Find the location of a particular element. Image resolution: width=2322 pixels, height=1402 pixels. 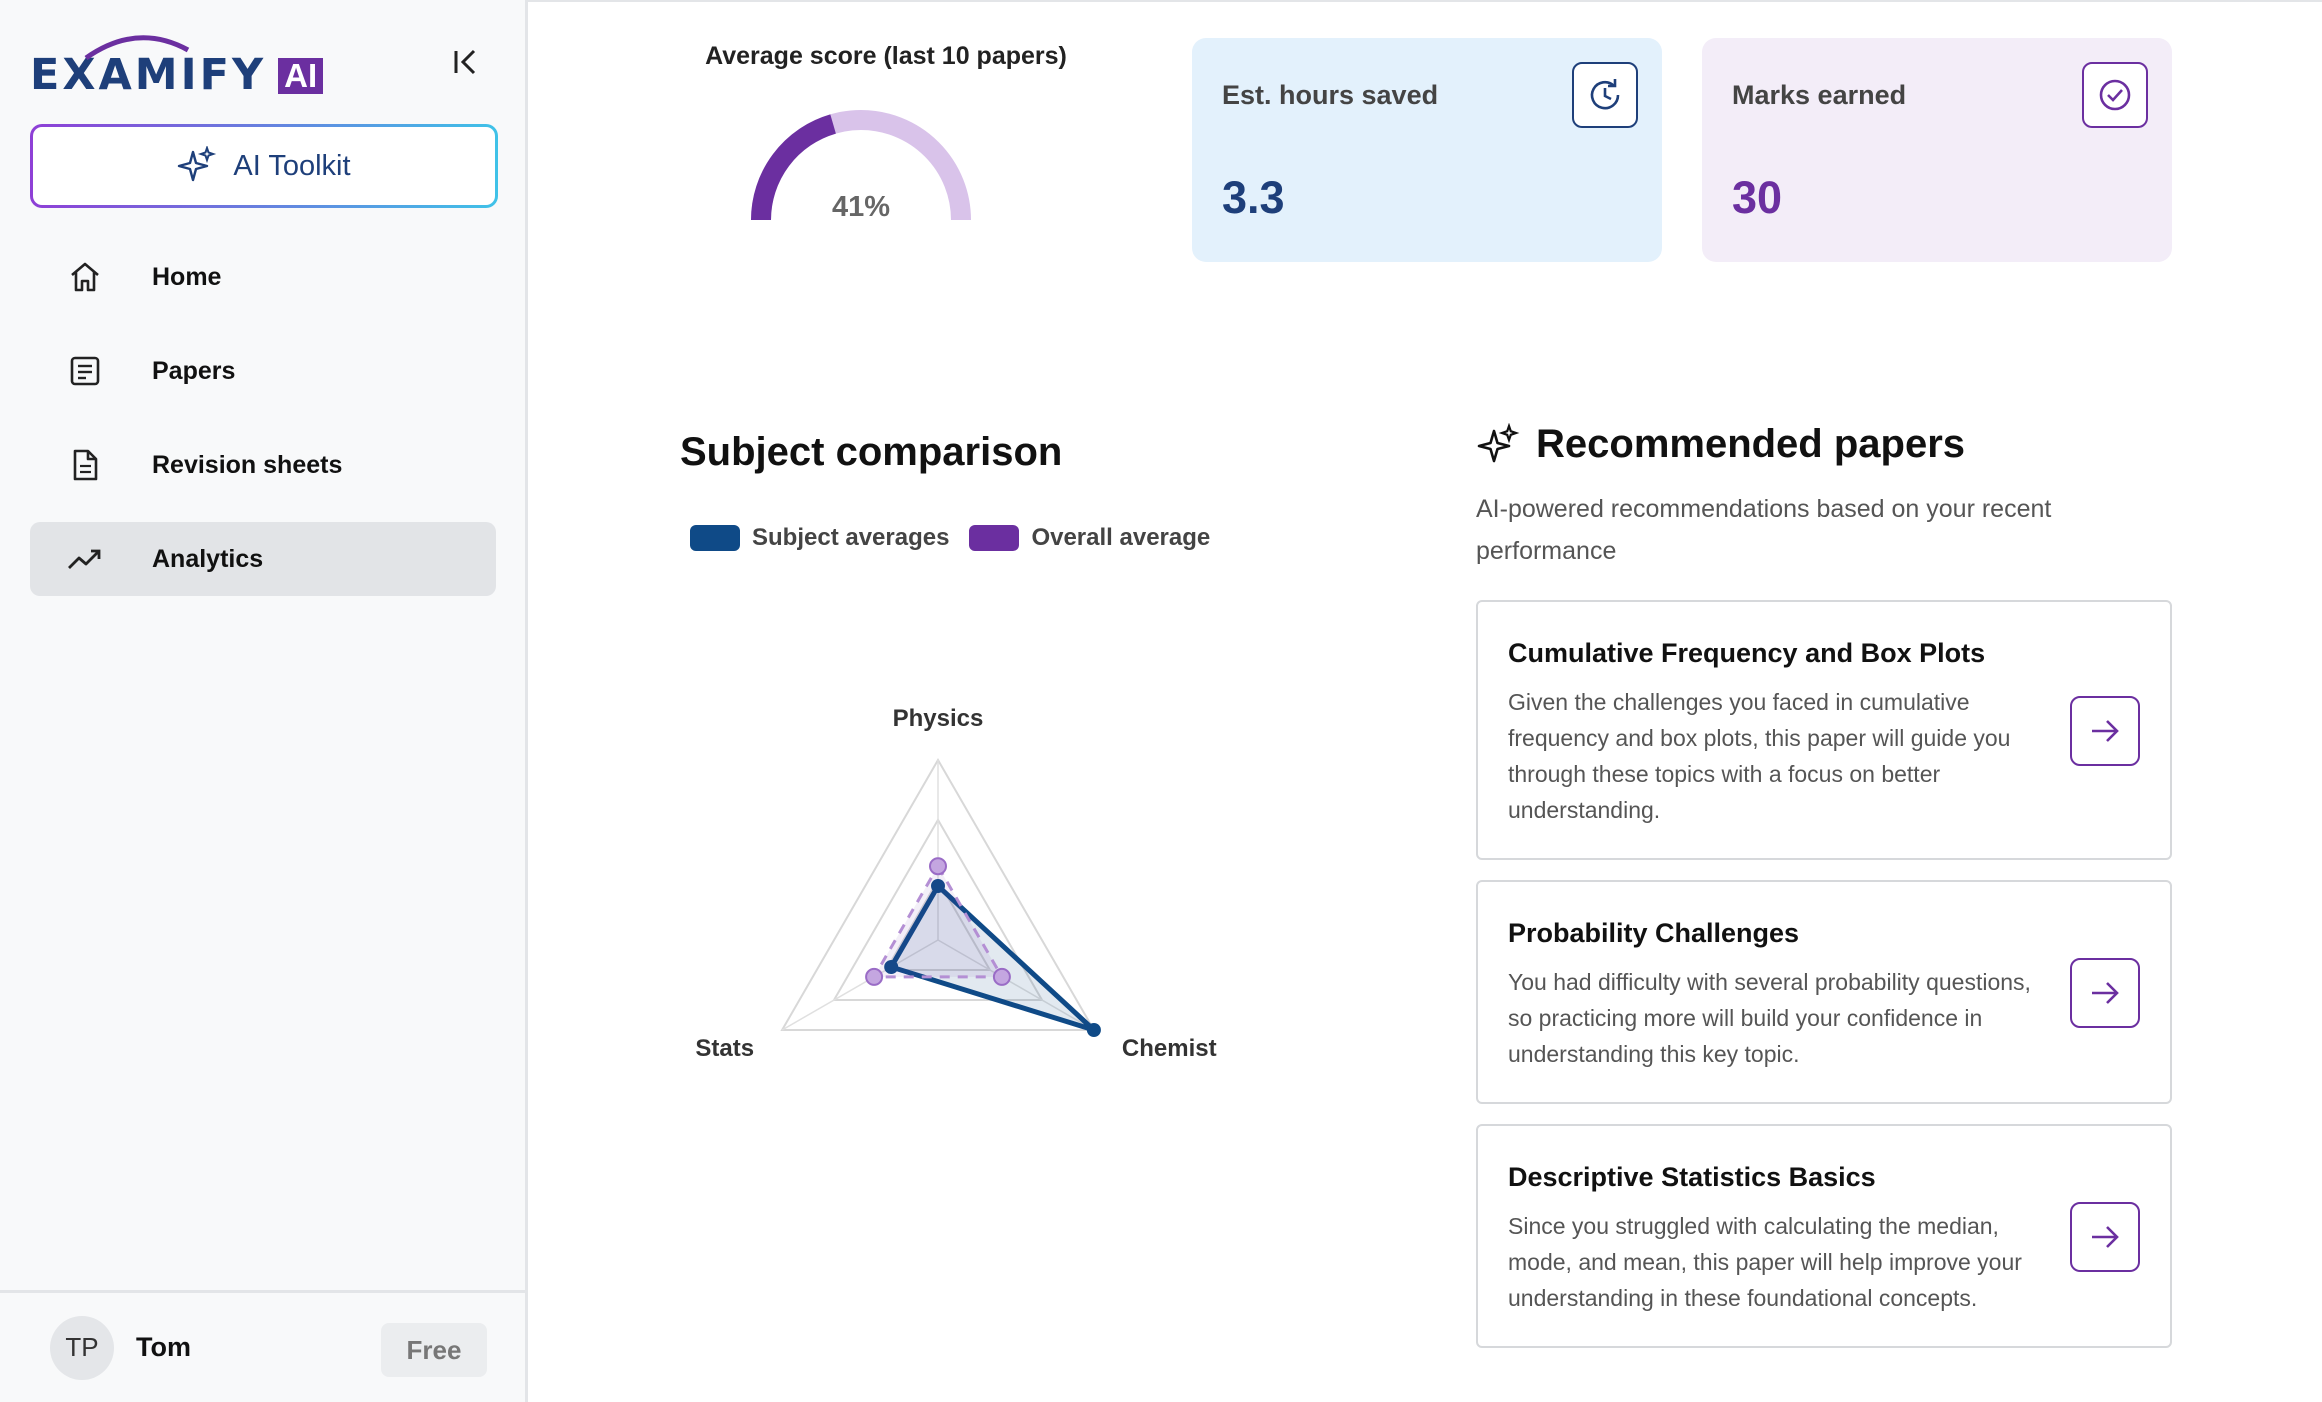

marks-earned-value: 30 is located at coordinates (1757, 197).